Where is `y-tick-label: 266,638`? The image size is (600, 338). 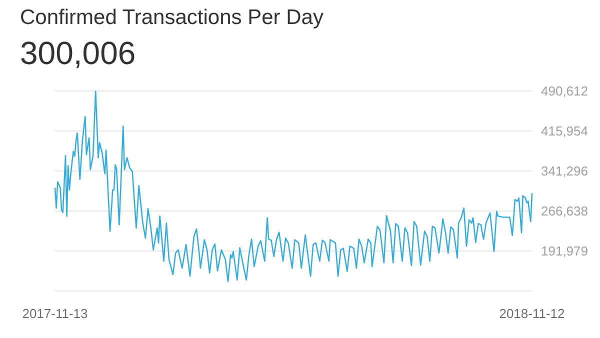 y-tick-label: 266,638 is located at coordinates (564, 211).